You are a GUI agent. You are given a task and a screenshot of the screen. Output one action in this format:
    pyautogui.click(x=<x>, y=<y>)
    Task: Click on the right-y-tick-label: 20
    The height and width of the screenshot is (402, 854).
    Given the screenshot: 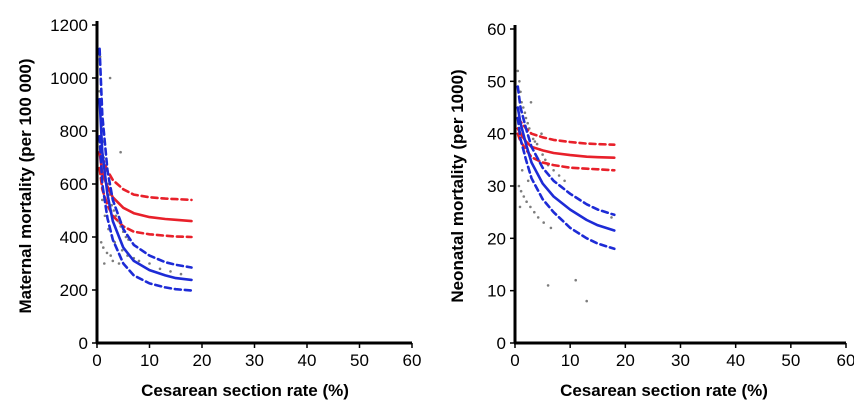 What is the action you would take?
    pyautogui.click(x=496, y=238)
    